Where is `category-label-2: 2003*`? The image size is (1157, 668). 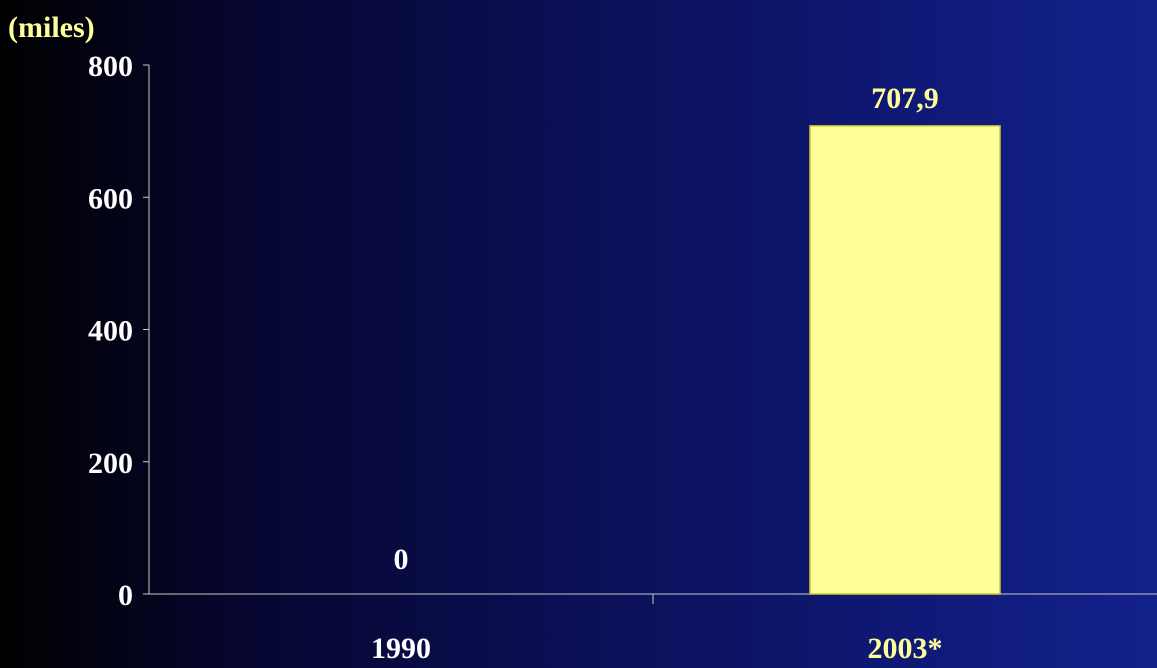 category-label-2: 2003* is located at coordinates (905, 648).